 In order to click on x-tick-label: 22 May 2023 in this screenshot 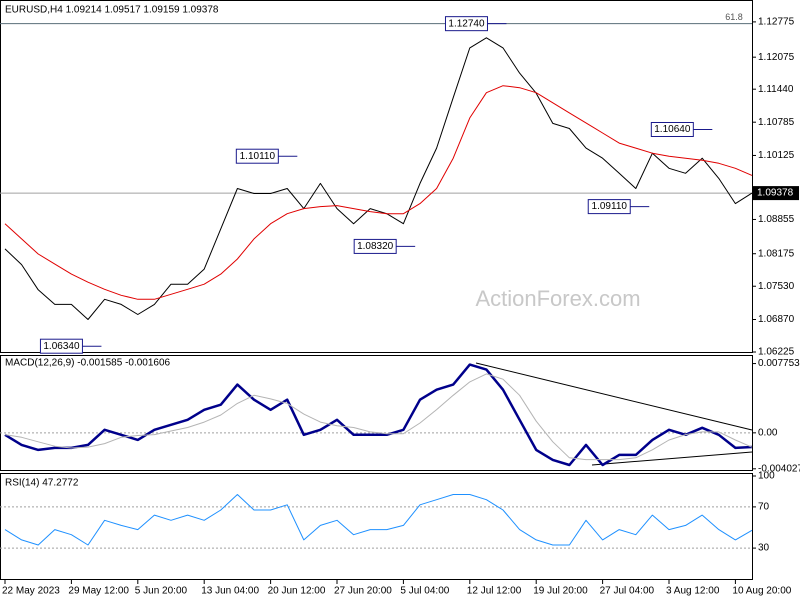, I will do `click(31, 591)`.